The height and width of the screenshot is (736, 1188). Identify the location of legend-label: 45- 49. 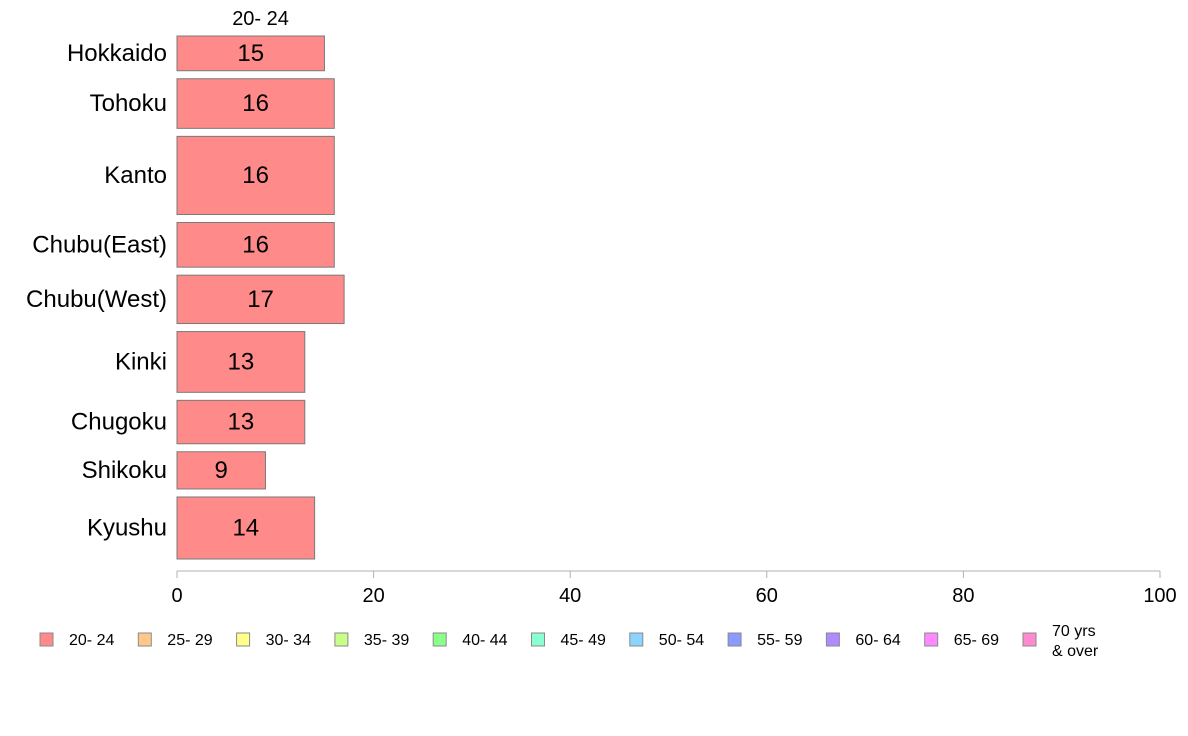
(583, 640).